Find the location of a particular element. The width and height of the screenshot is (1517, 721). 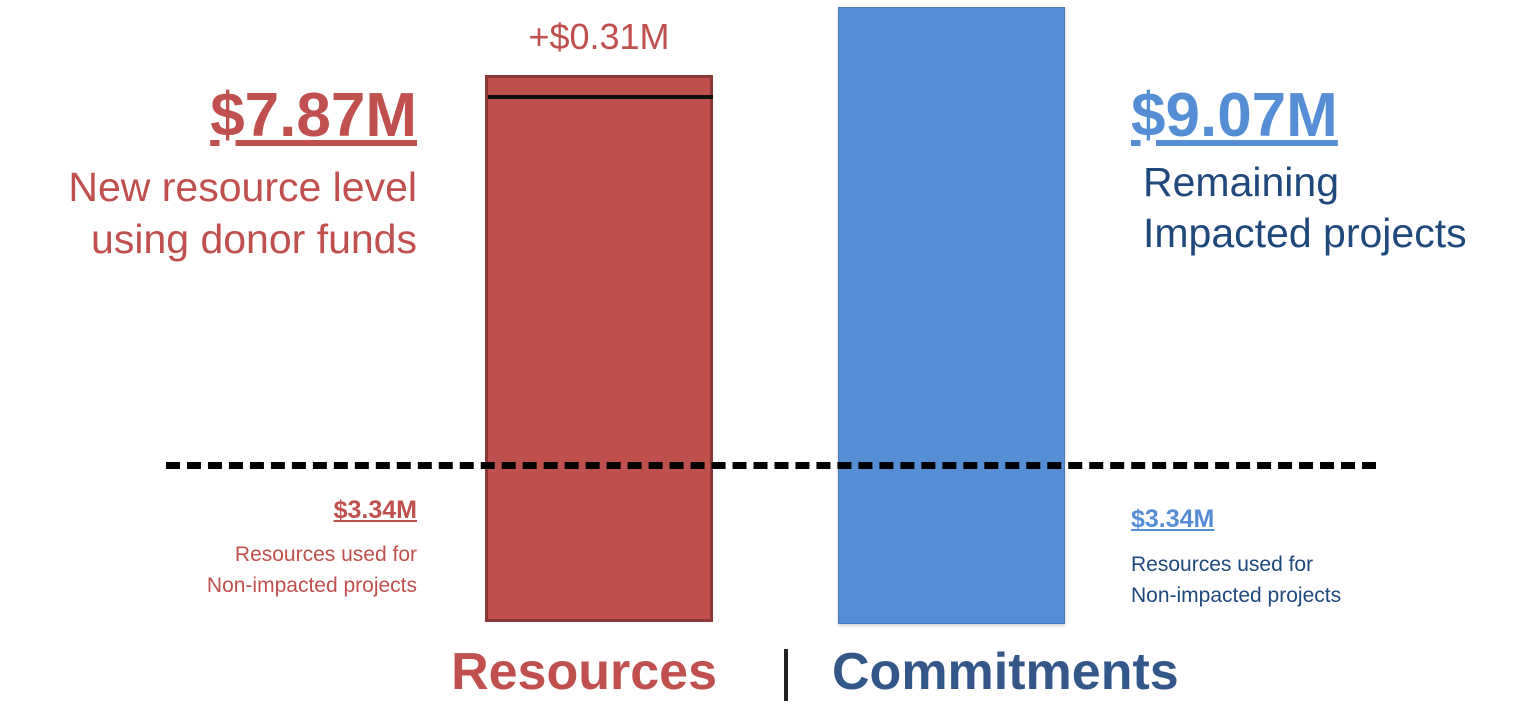

resources-baseline-description: Resources used for Non-impacted projects is located at coordinates (312, 570).